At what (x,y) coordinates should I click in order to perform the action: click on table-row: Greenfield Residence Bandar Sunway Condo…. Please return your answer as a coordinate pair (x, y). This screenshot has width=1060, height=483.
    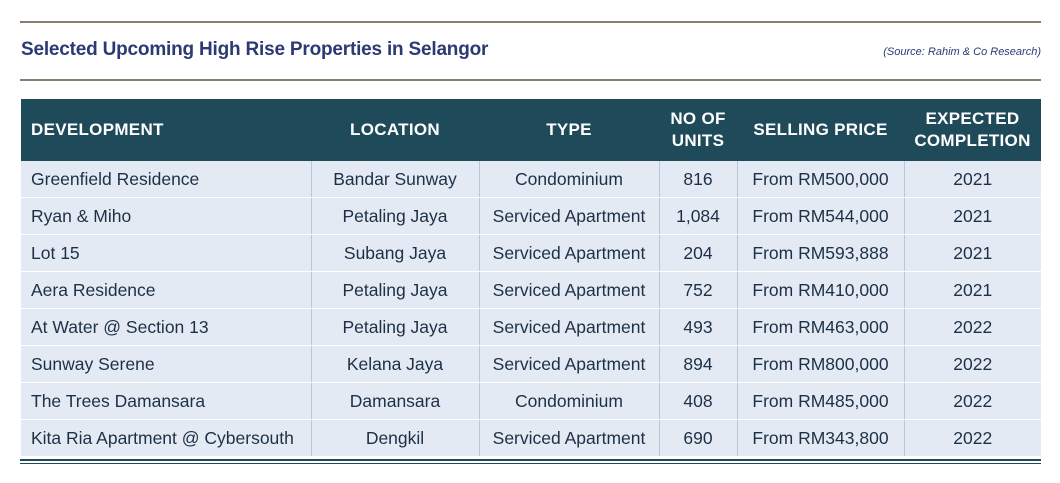
    Looking at the image, I should click on (531, 179).